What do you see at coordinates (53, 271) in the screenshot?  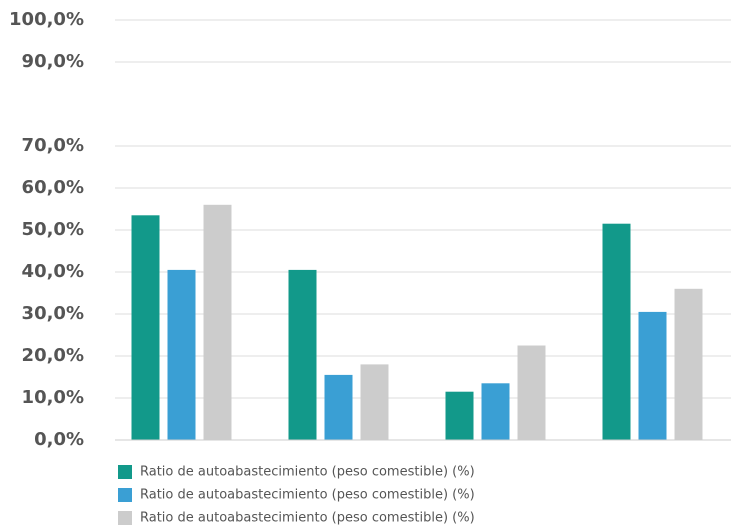 I see `y-tick-label: 40,0%` at bounding box center [53, 271].